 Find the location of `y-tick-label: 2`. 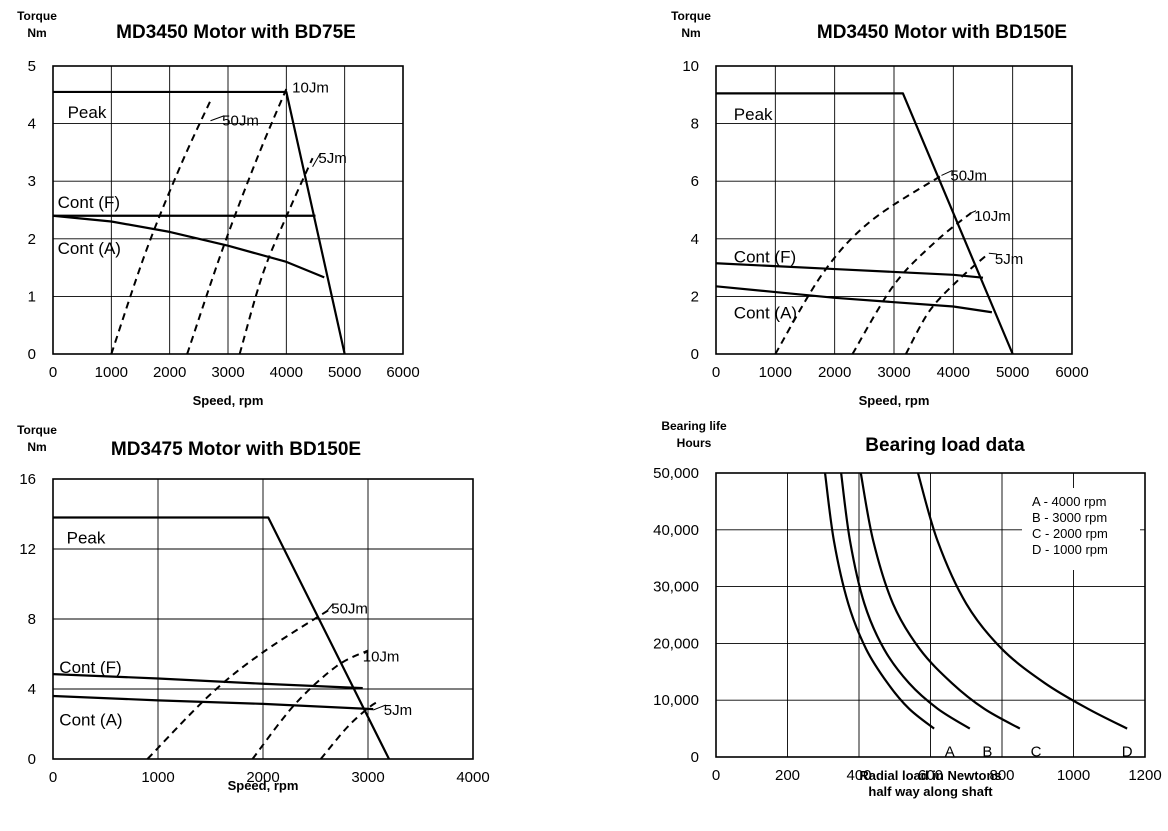

y-tick-label: 2 is located at coordinates (32, 239).